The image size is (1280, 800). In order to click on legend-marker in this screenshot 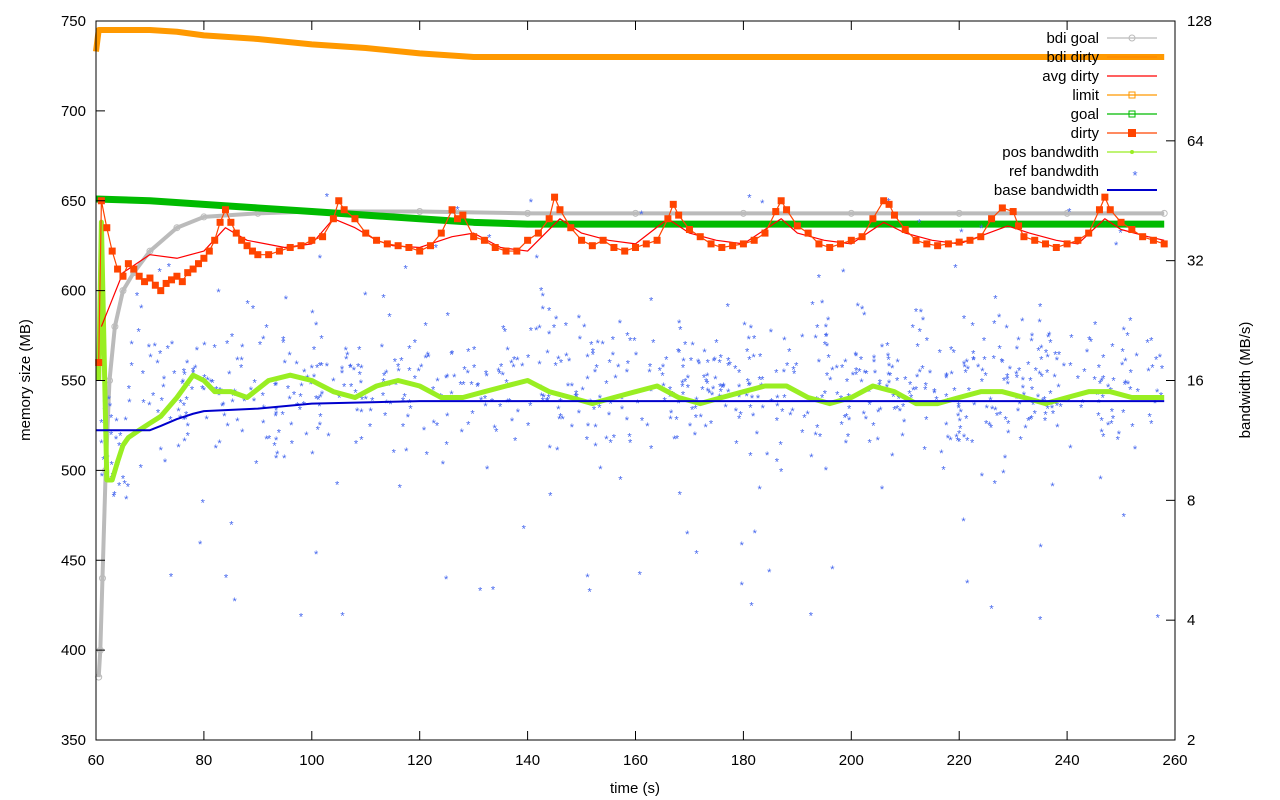, I will do `click(1132, 114)`.